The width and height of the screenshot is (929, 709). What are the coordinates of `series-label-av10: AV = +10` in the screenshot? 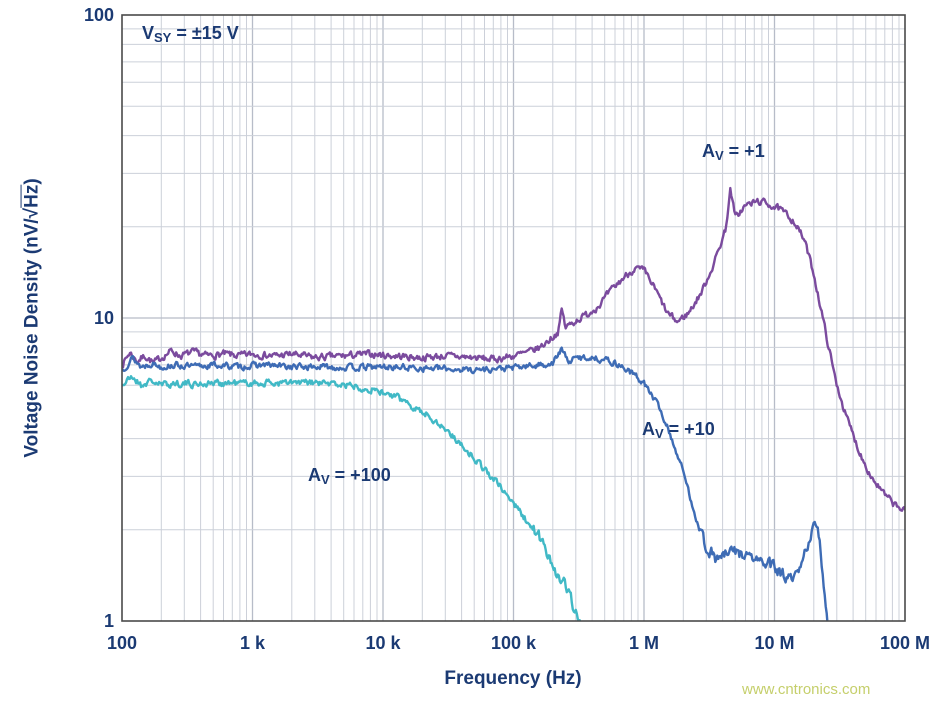 It's located at (678, 430).